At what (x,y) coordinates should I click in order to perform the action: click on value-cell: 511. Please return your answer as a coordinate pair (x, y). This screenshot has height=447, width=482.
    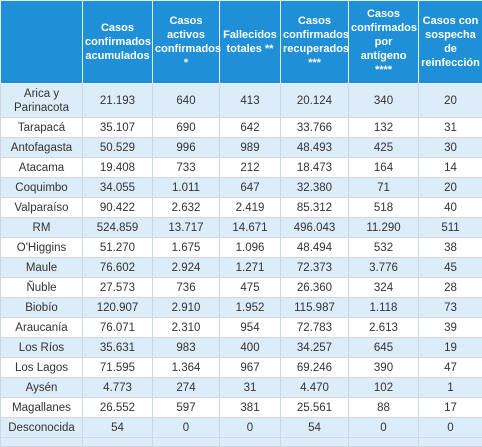
    Looking at the image, I should click on (450, 228).